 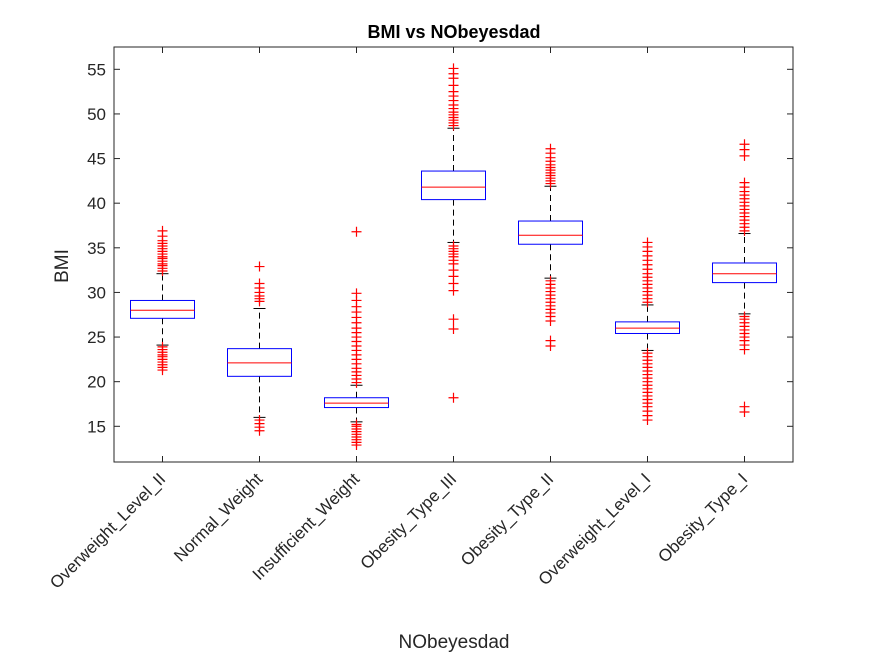 I want to click on y-tick-label: 50, so click(x=96, y=114).